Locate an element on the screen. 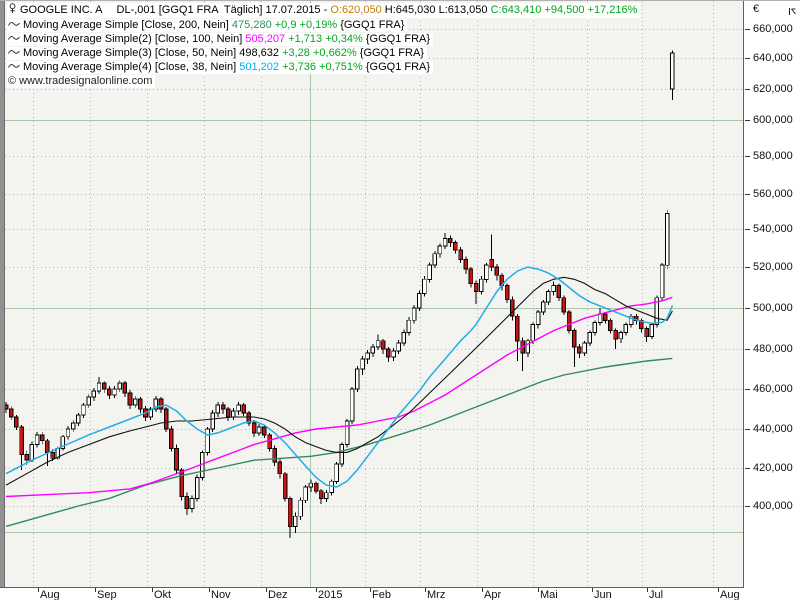  legend-text: +3,28 +0,662% is located at coordinates (321, 53).